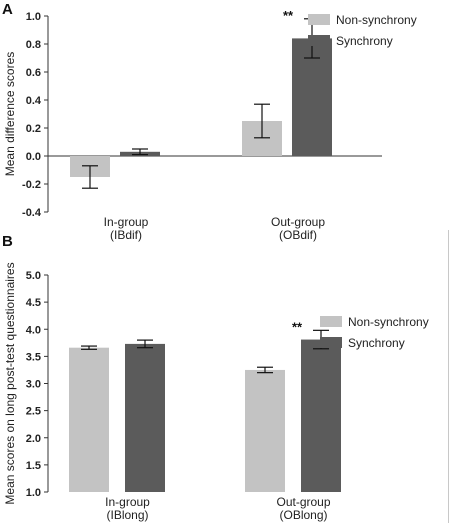  What do you see at coordinates (298, 235) in the screenshot?
I see `x-tick-label: (OBdif)` at bounding box center [298, 235].